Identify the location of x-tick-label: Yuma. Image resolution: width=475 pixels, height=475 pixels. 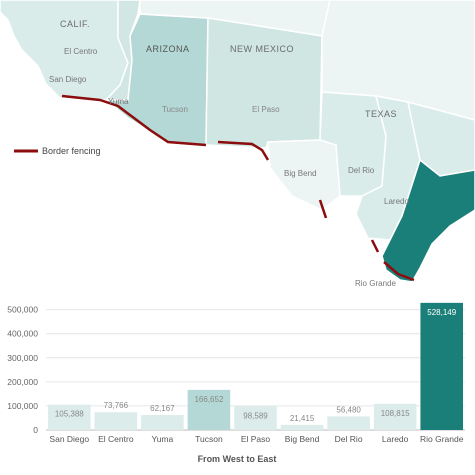
(163, 439).